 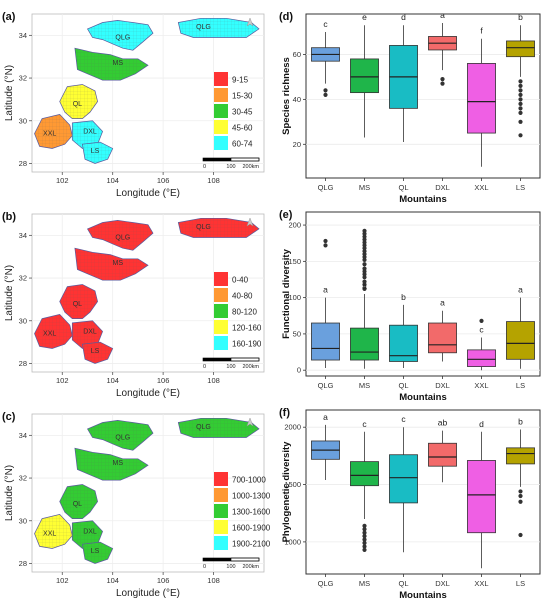 I want to click on map-region-label: MS, so click(x=117, y=63).